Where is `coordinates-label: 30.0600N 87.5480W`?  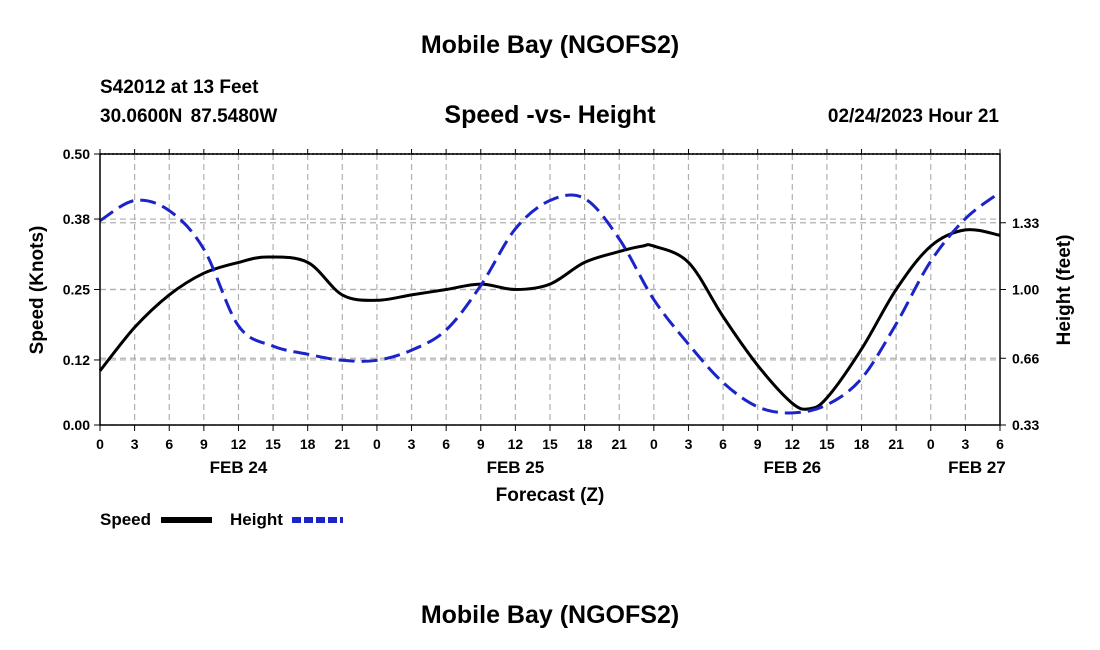
coordinates-label: 30.0600N 87.5480W is located at coordinates (189, 116).